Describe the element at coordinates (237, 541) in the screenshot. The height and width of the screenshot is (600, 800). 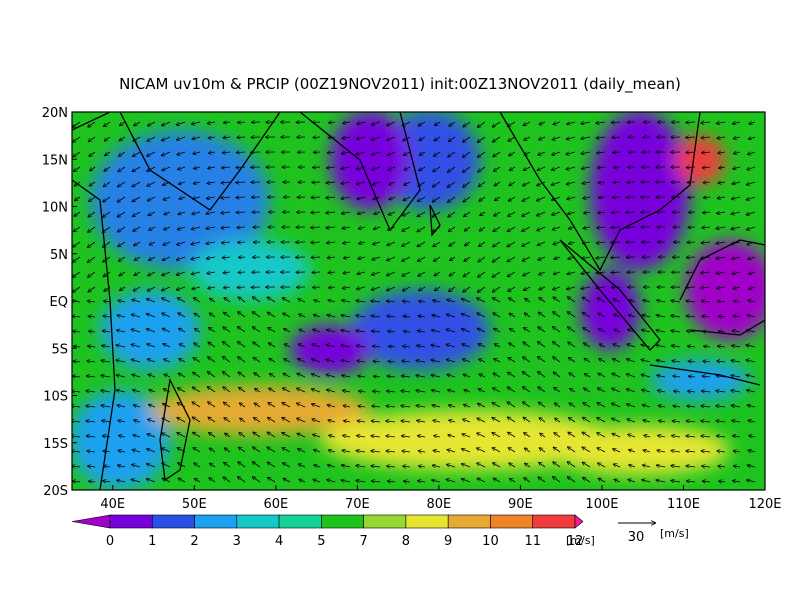
I see `colorbar-label: 3` at that location.